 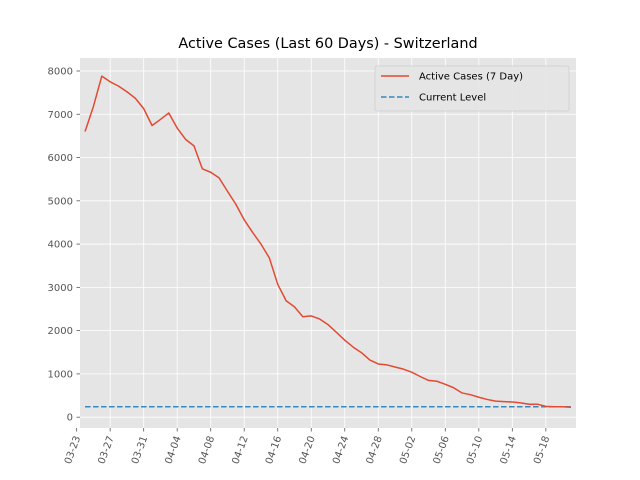 What do you see at coordinates (60, 374) in the screenshot?
I see `y-tick-label: 1000` at bounding box center [60, 374].